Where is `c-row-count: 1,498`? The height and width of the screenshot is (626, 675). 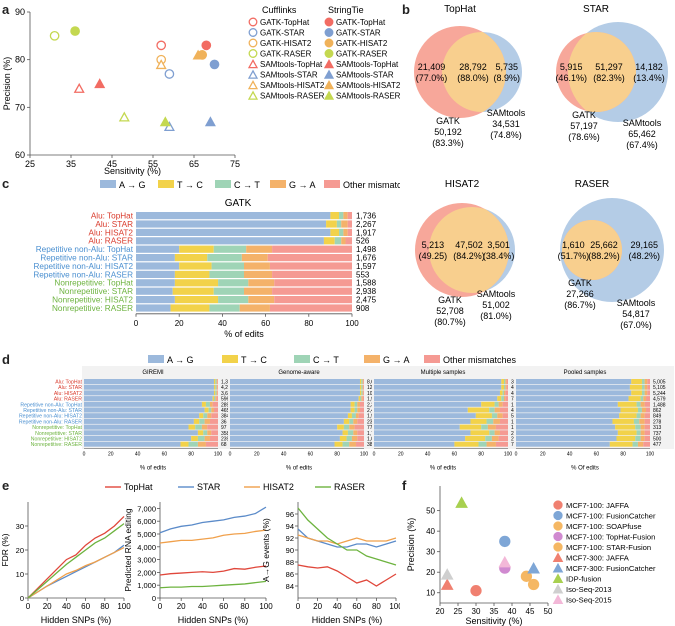
c-row-count: 1,498 is located at coordinates (366, 249).